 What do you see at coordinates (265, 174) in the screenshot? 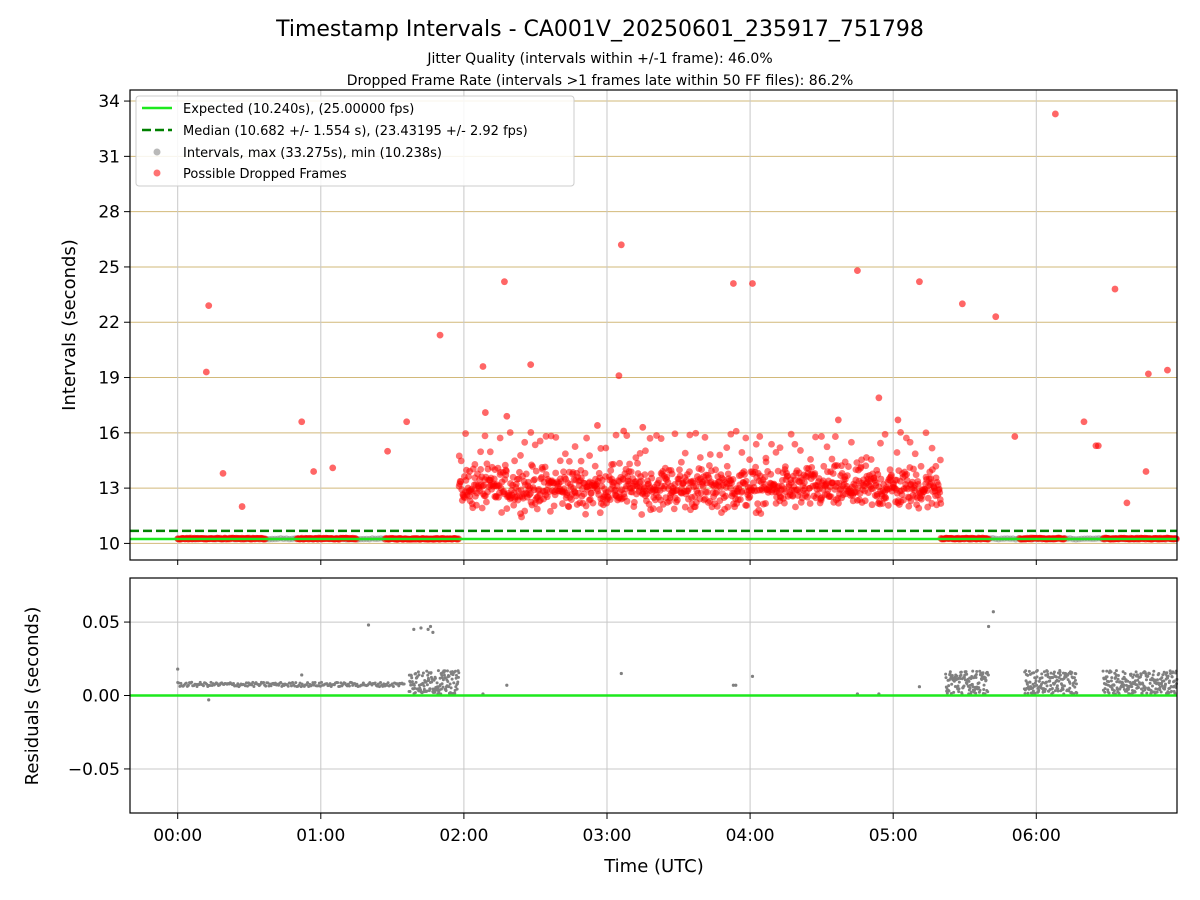
I see `legend-dropped-label: Possible Dropped Frames` at bounding box center [265, 174].